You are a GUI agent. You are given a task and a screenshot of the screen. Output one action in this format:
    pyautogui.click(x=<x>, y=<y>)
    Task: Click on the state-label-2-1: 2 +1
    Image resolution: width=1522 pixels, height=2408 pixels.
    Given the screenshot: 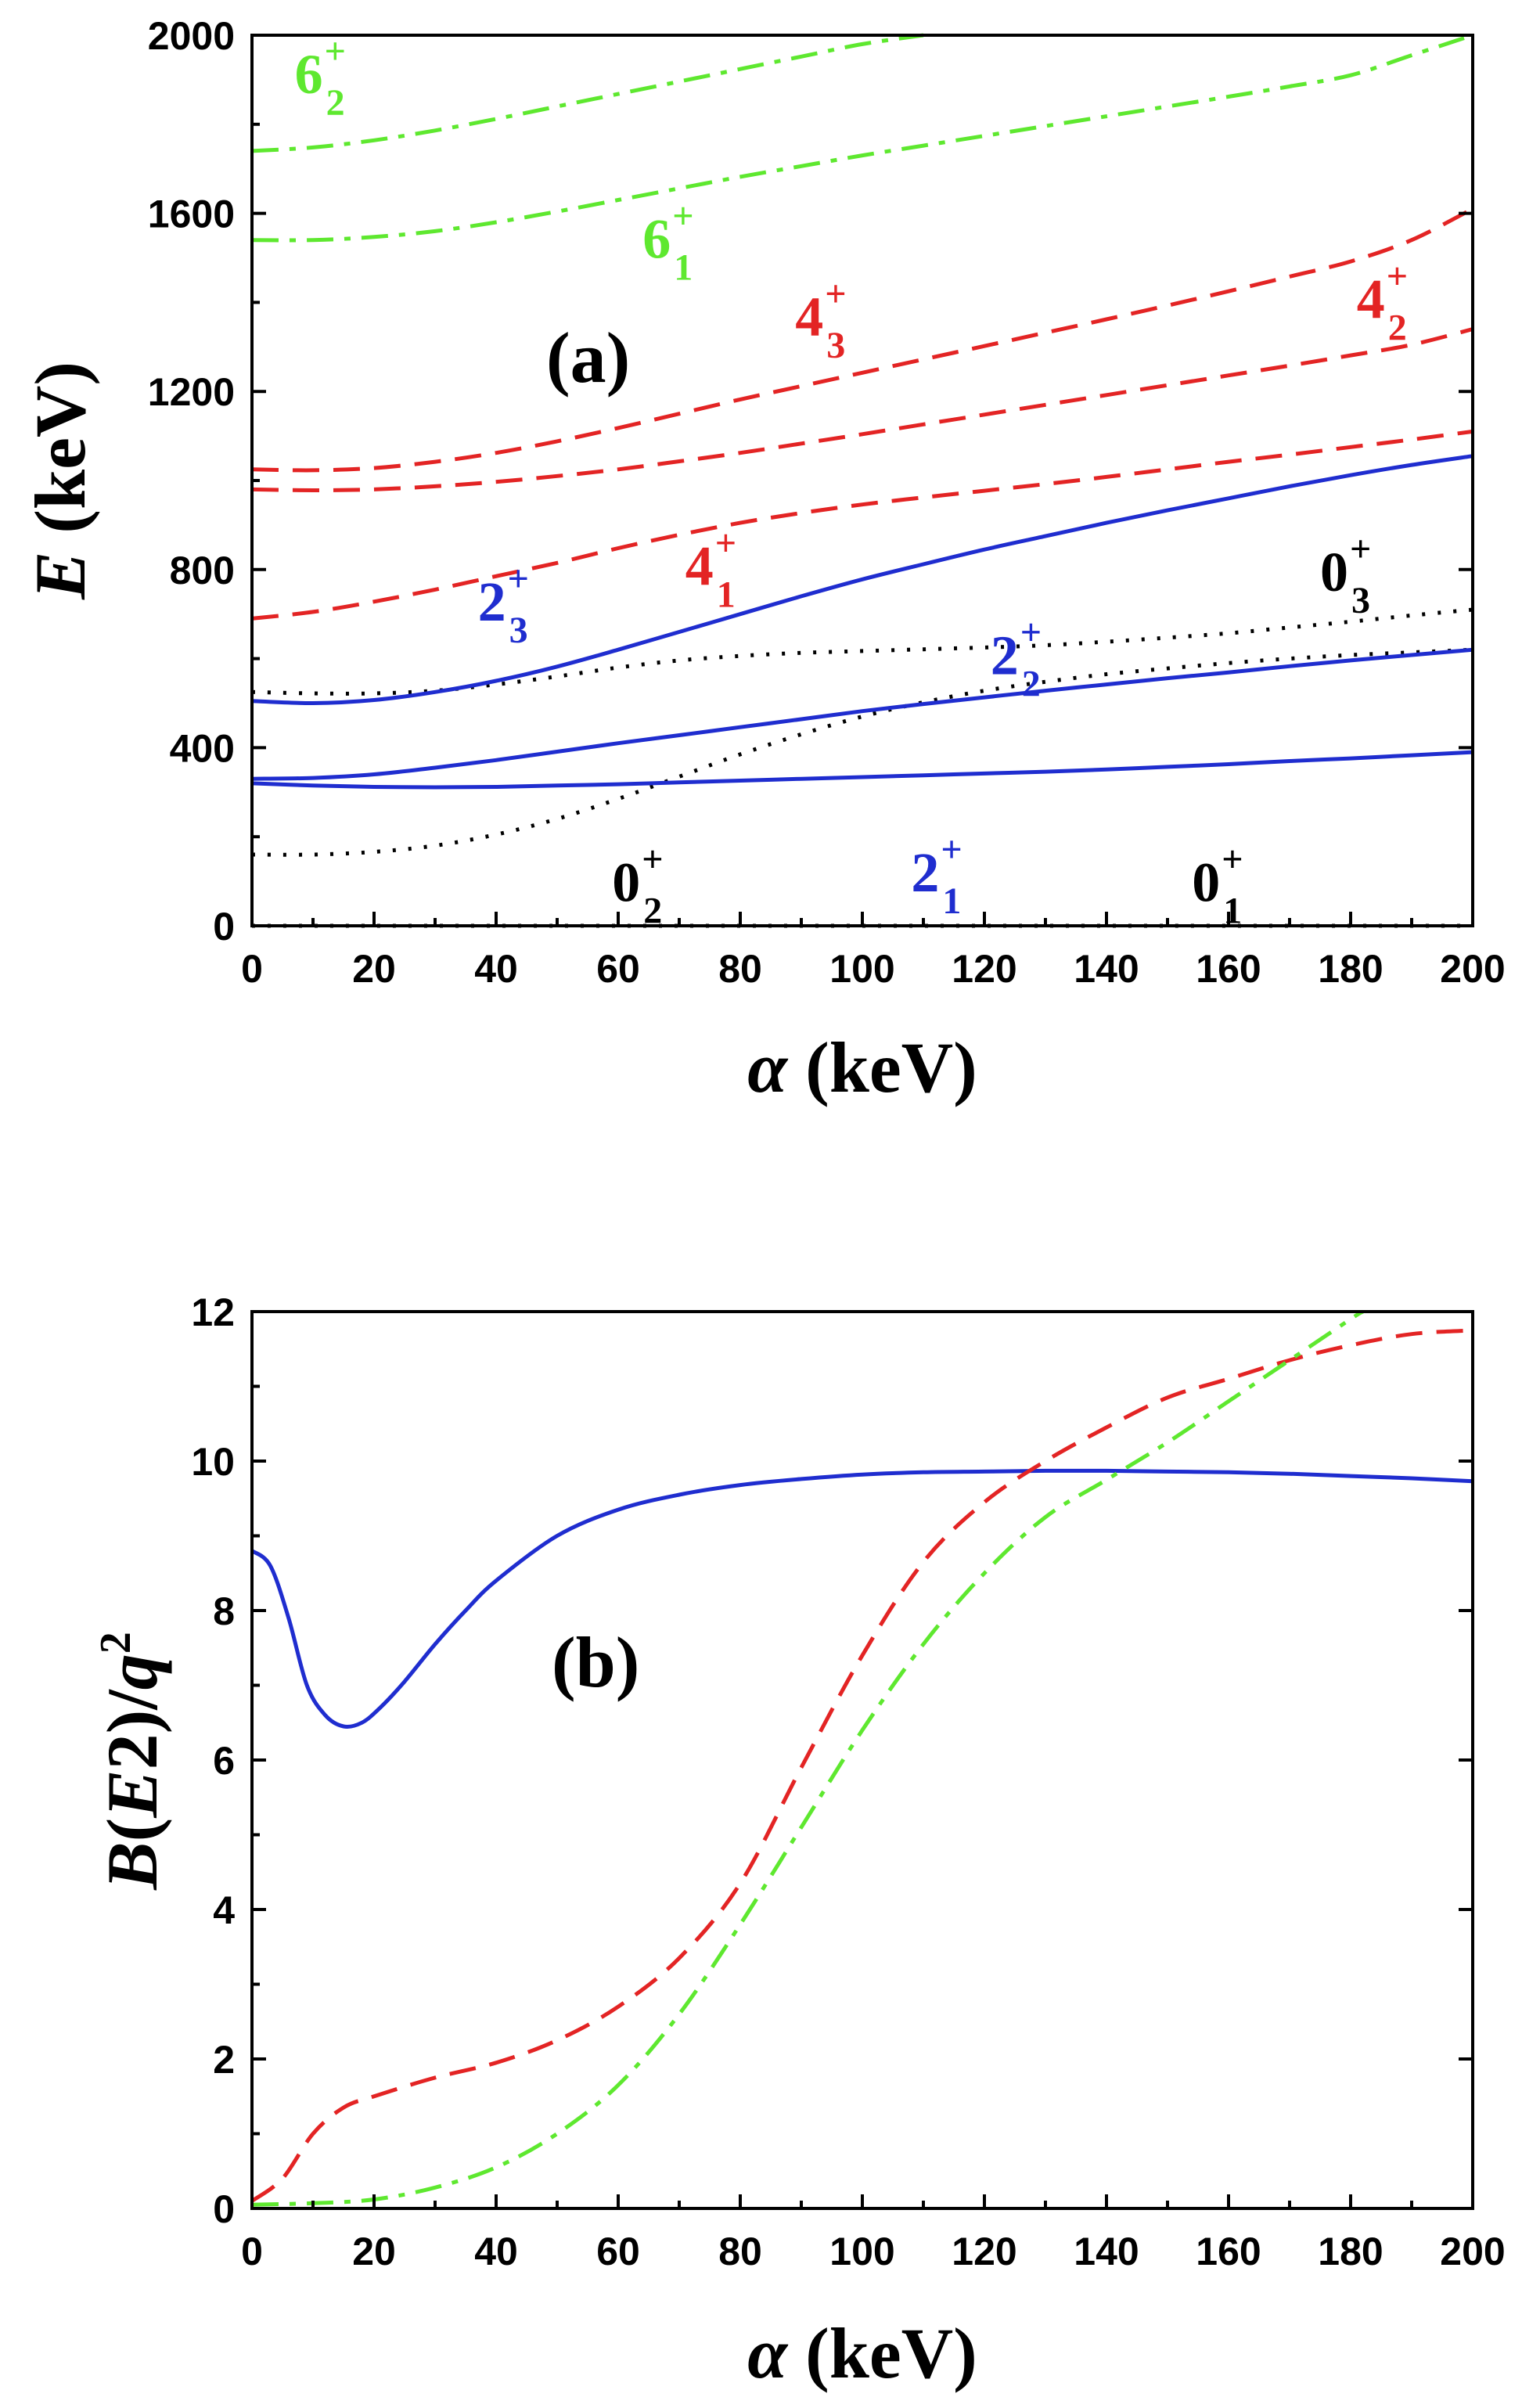 What is the action you would take?
    pyautogui.click(x=936, y=875)
    